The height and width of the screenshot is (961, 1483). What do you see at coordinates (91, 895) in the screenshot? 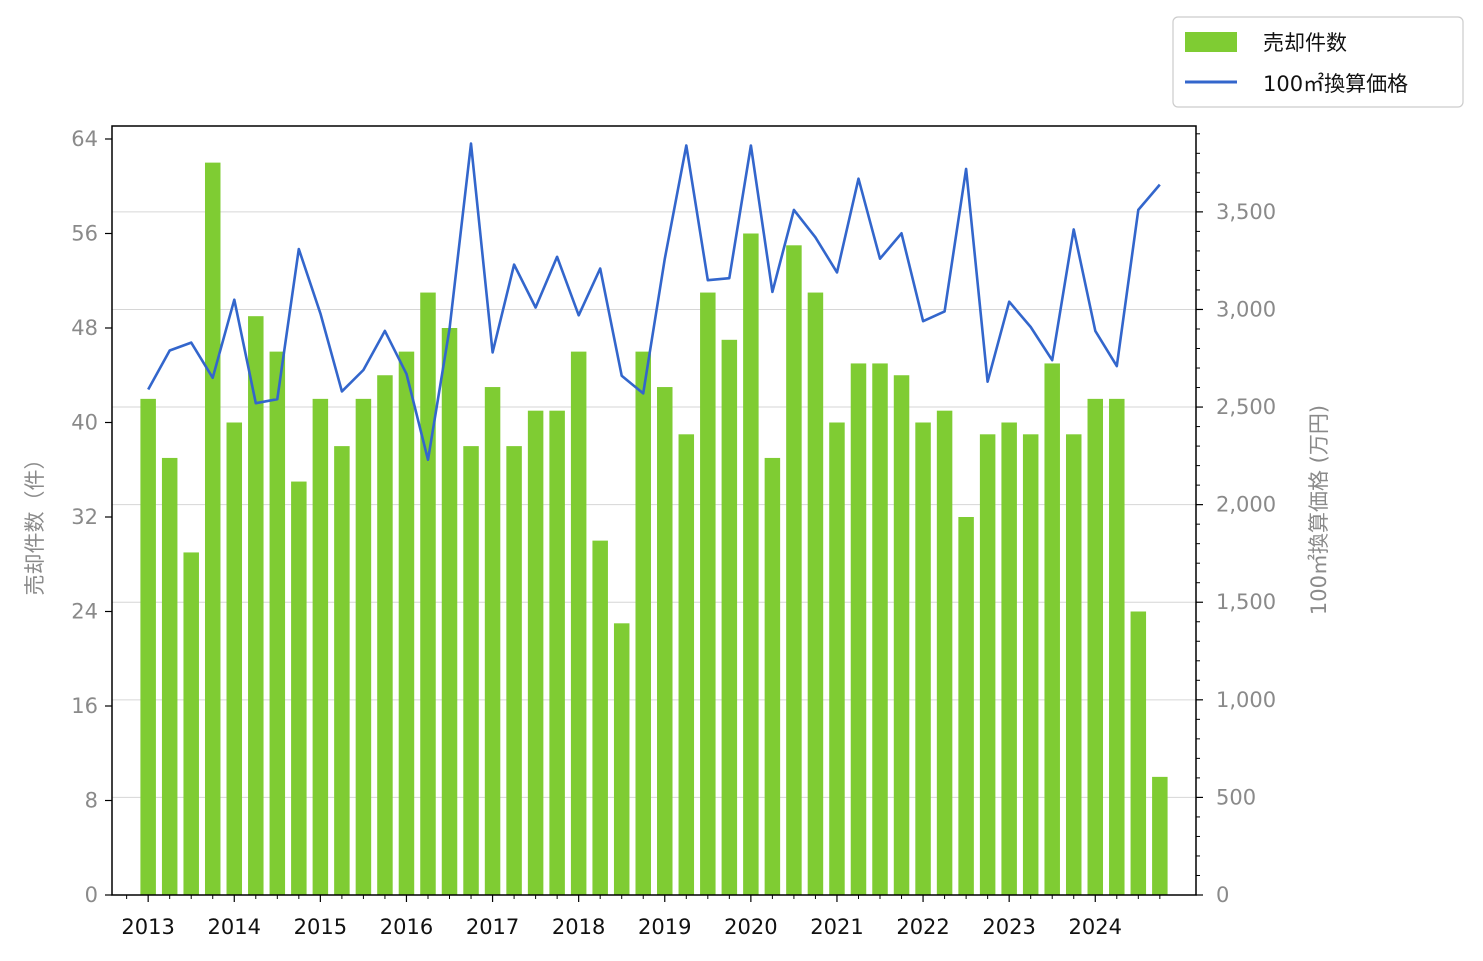
I see `left-tick-label: 0` at bounding box center [91, 895].